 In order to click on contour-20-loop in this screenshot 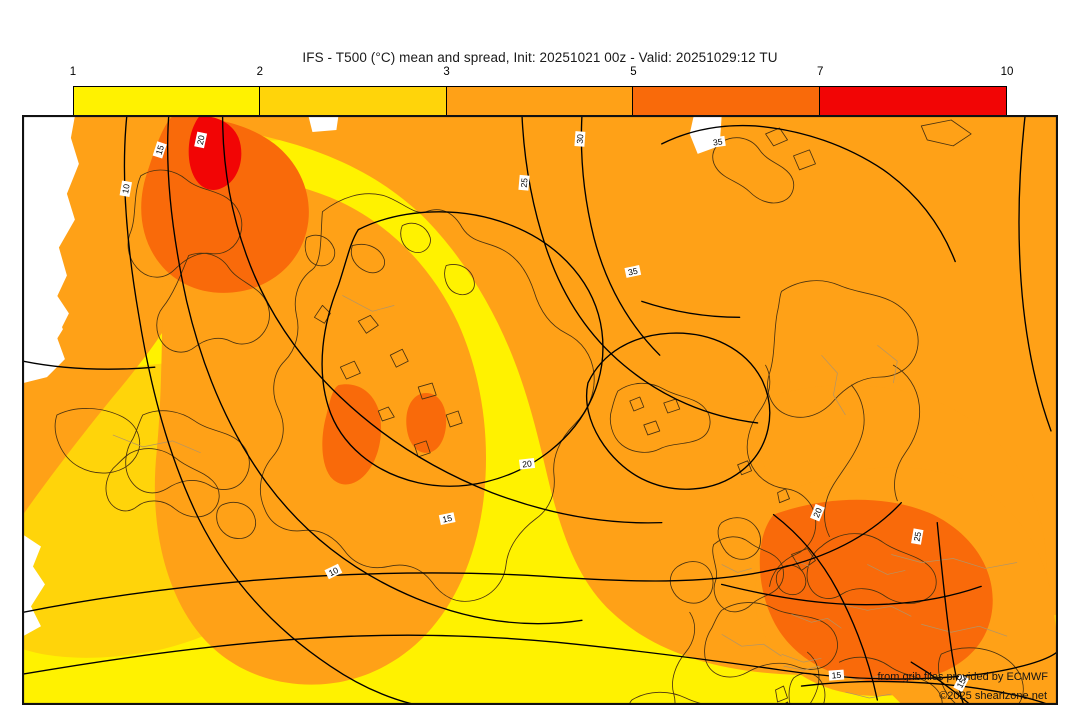, I will do `click(462, 349)`.